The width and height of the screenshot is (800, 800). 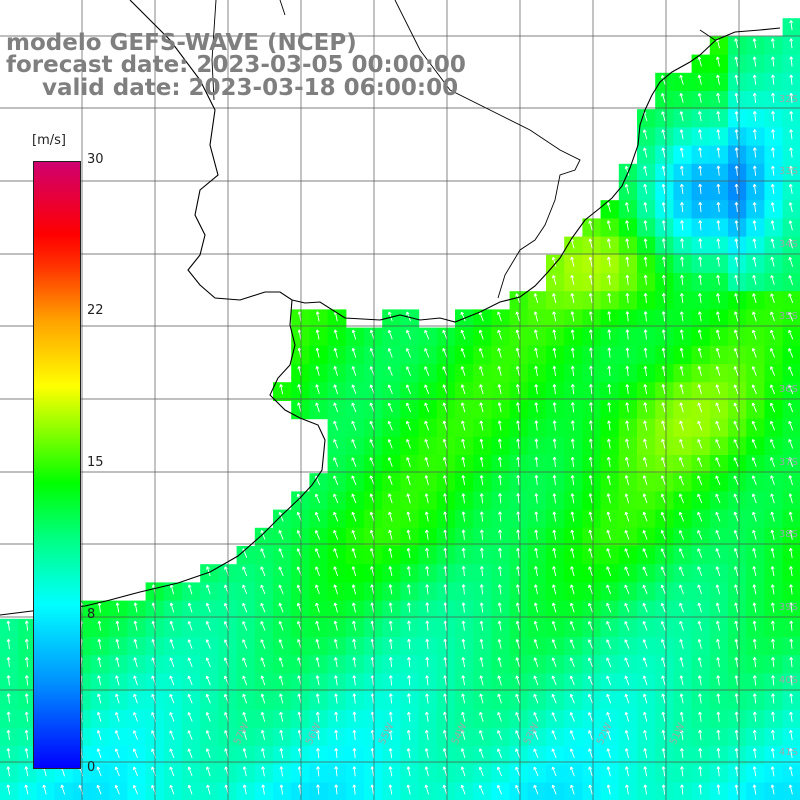 What do you see at coordinates (49, 140) in the screenshot?
I see `colorbar-units: [m/s]` at bounding box center [49, 140].